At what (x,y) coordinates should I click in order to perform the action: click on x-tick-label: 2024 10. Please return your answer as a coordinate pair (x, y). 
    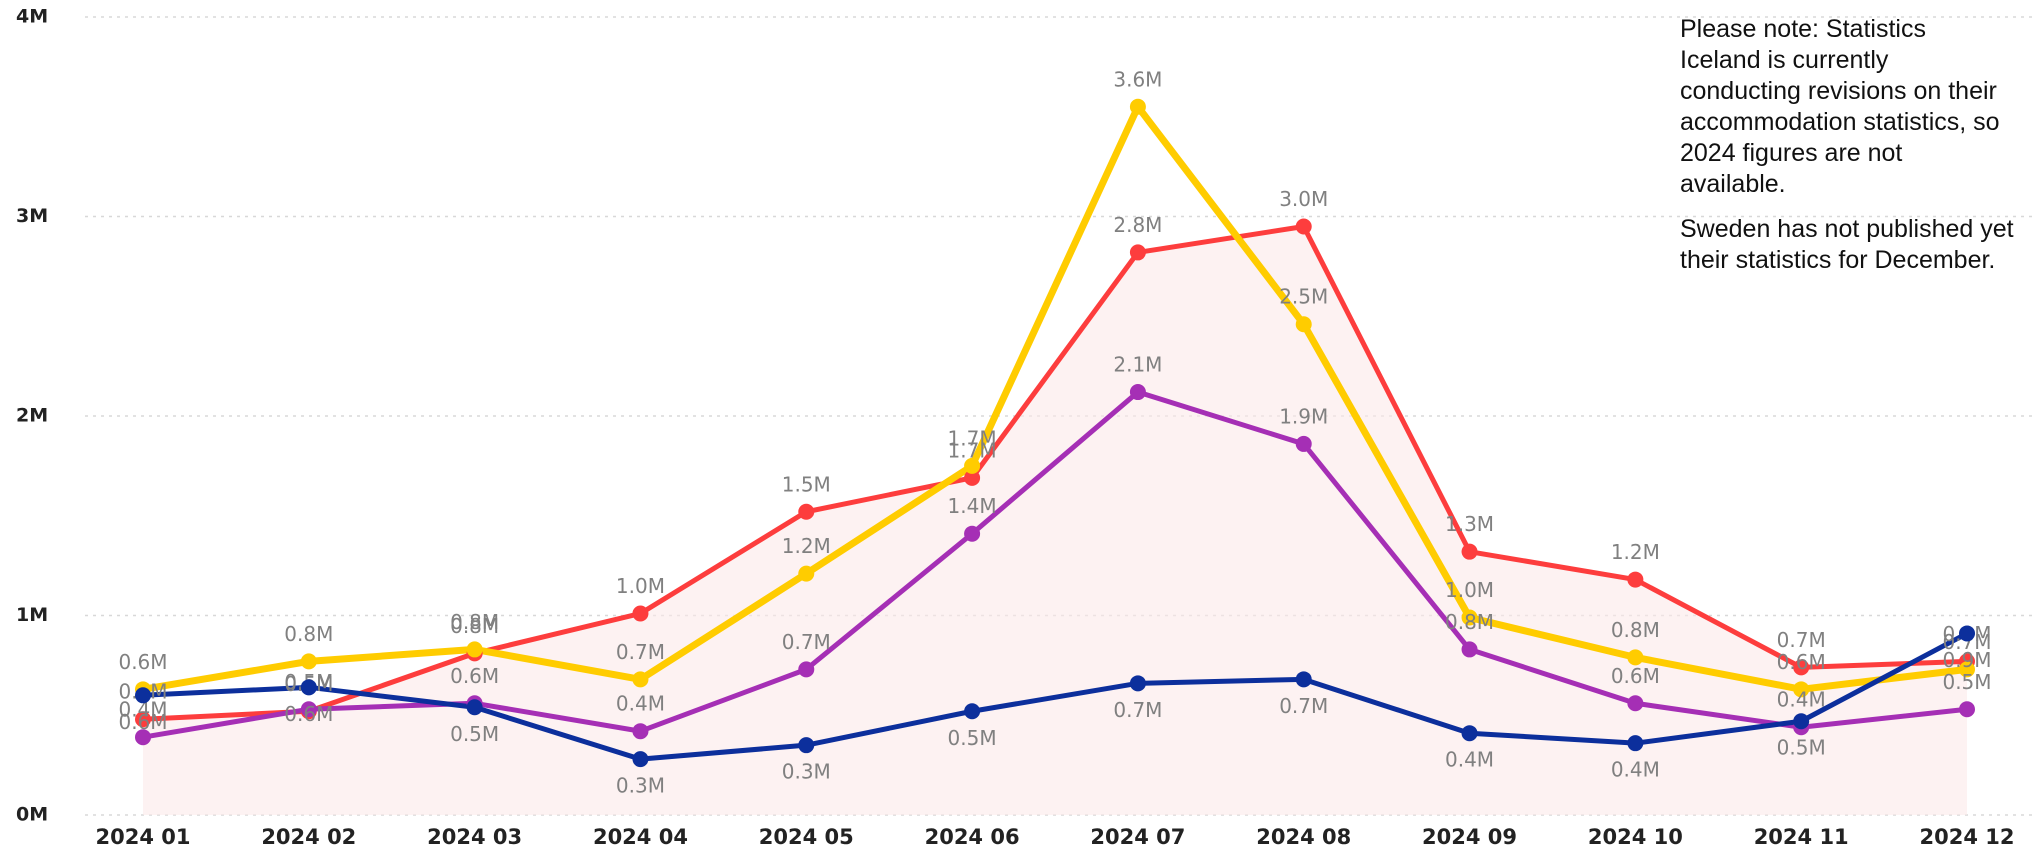
    Looking at the image, I should click on (1635, 837).